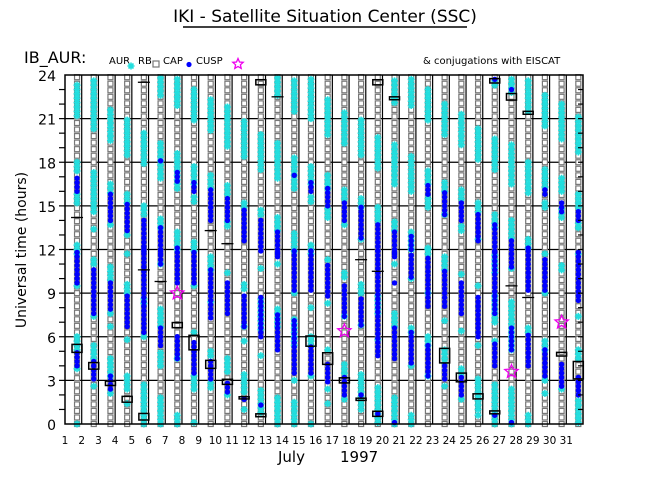  I want to click on cusp-marker, so click(177, 292).